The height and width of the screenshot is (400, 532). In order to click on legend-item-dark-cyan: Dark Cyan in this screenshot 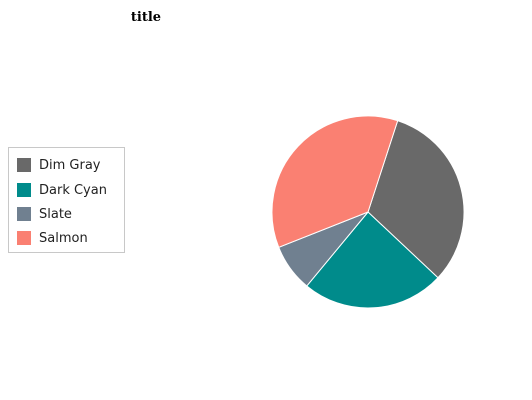, I will do `click(62, 190)`.